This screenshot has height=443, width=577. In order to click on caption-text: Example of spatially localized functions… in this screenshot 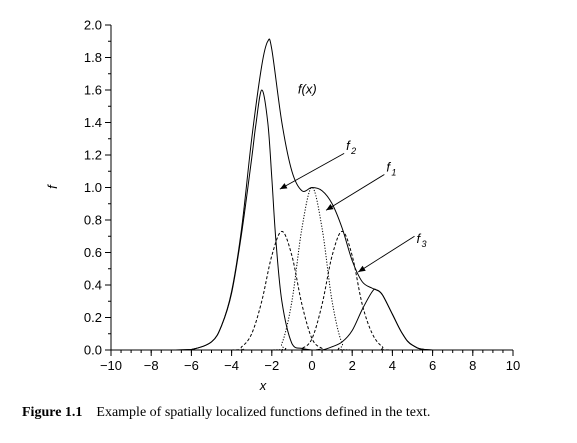, I will do `click(263, 412)`.